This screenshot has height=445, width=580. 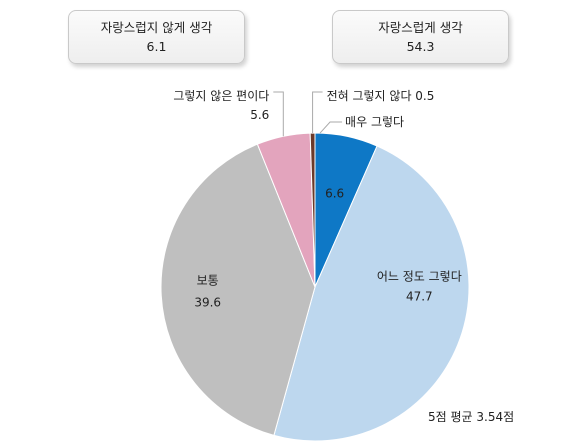 What do you see at coordinates (308, 114) in the screenshot?
I see `leader-lines` at bounding box center [308, 114].